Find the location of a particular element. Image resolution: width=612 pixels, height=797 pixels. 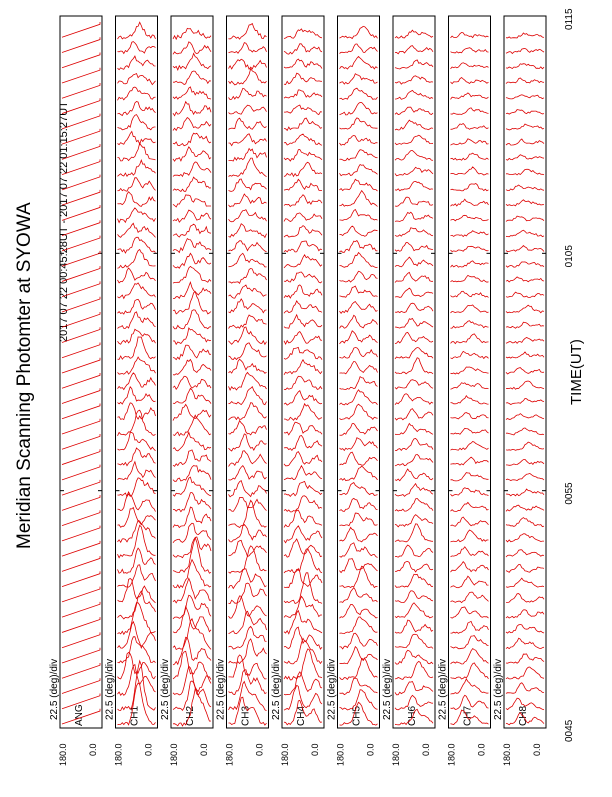

panel-channel-label: CH7 is located at coordinates (468, 716).